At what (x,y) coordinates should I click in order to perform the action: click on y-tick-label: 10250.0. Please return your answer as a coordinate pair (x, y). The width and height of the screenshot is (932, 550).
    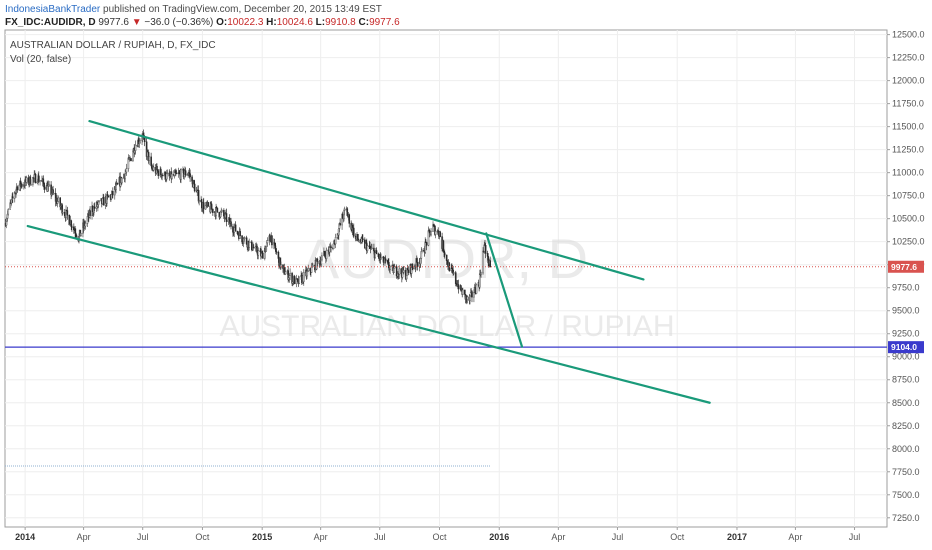
    Looking at the image, I should click on (908, 242).